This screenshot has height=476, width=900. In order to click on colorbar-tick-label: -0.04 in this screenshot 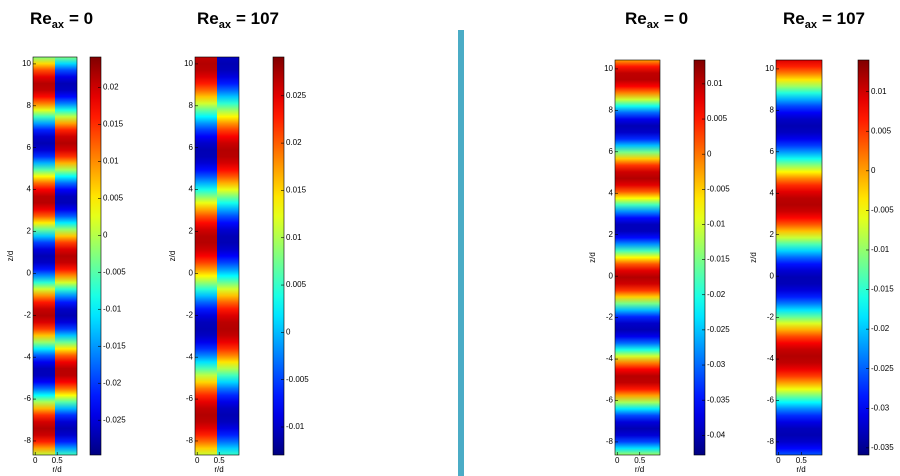, I will do `click(716, 434)`.